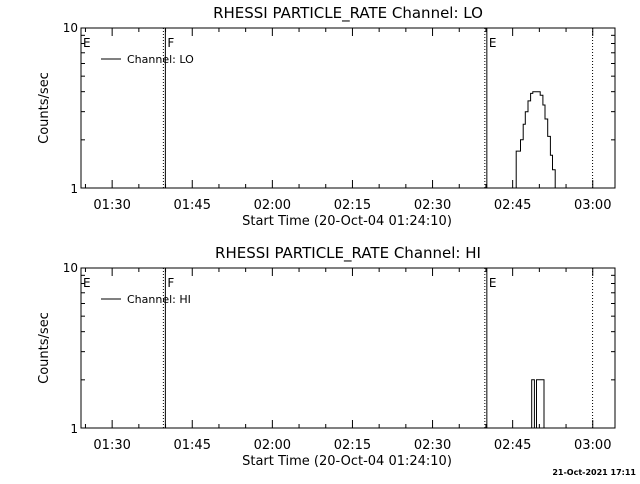 The height and width of the screenshot is (484, 640). I want to click on chart-title: RHESSI PARTICLE_RATE Channel: LO, so click(348, 13).